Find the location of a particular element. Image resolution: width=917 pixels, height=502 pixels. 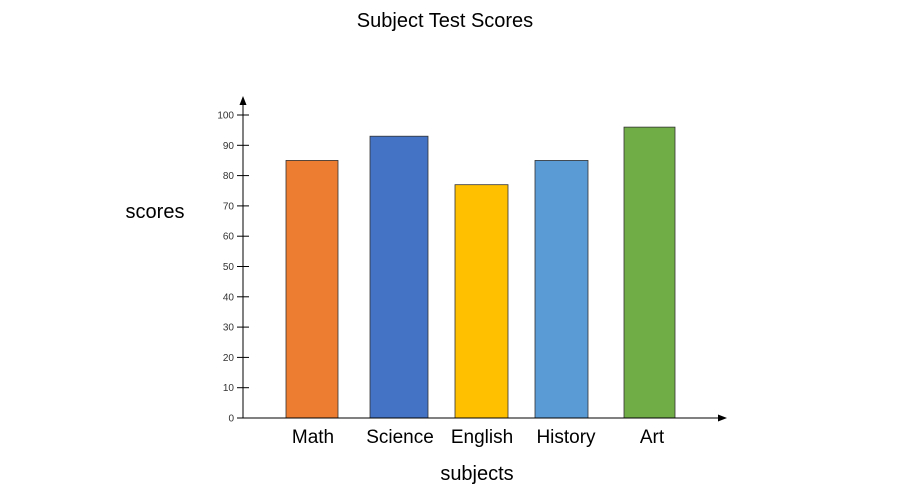

x-category-label: History is located at coordinates (566, 437).